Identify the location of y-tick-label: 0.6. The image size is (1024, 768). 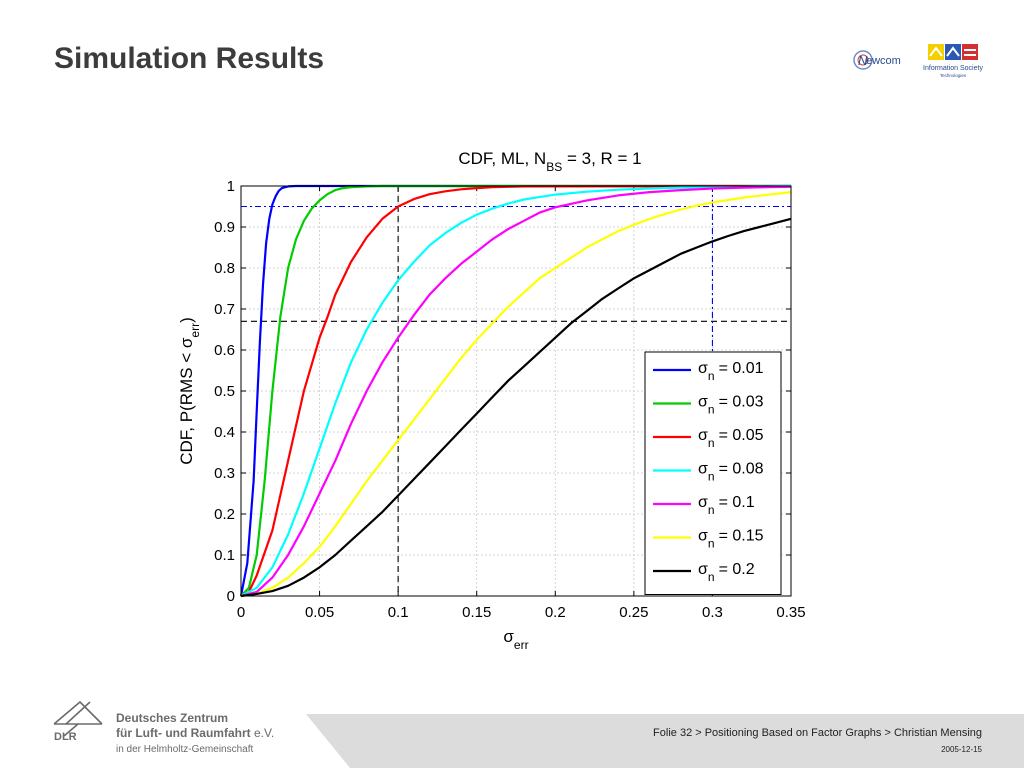
(224, 350).